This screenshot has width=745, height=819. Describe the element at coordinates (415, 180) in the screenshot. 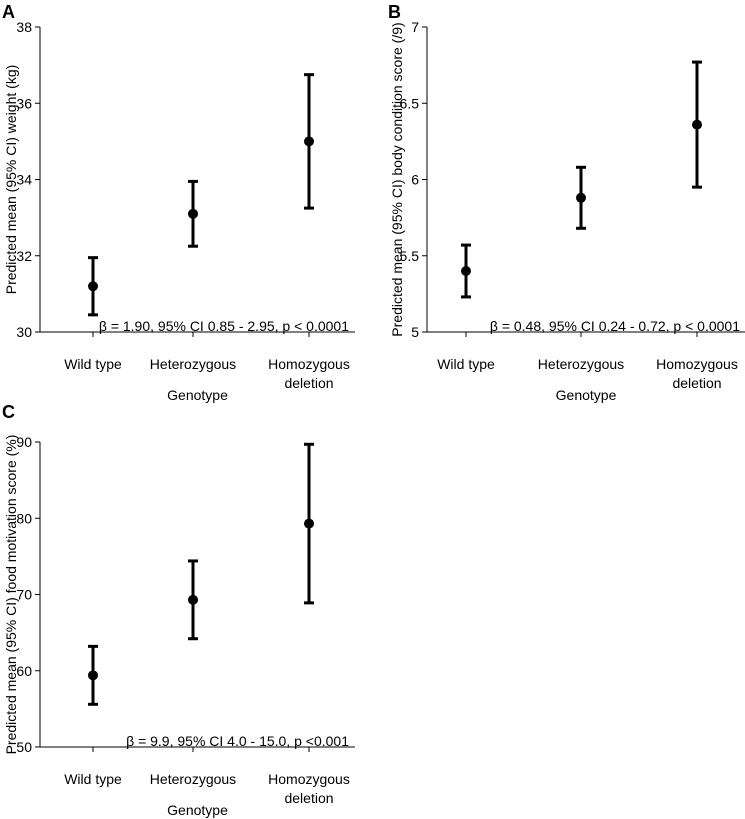

I see `y-tick-label: 6` at that location.